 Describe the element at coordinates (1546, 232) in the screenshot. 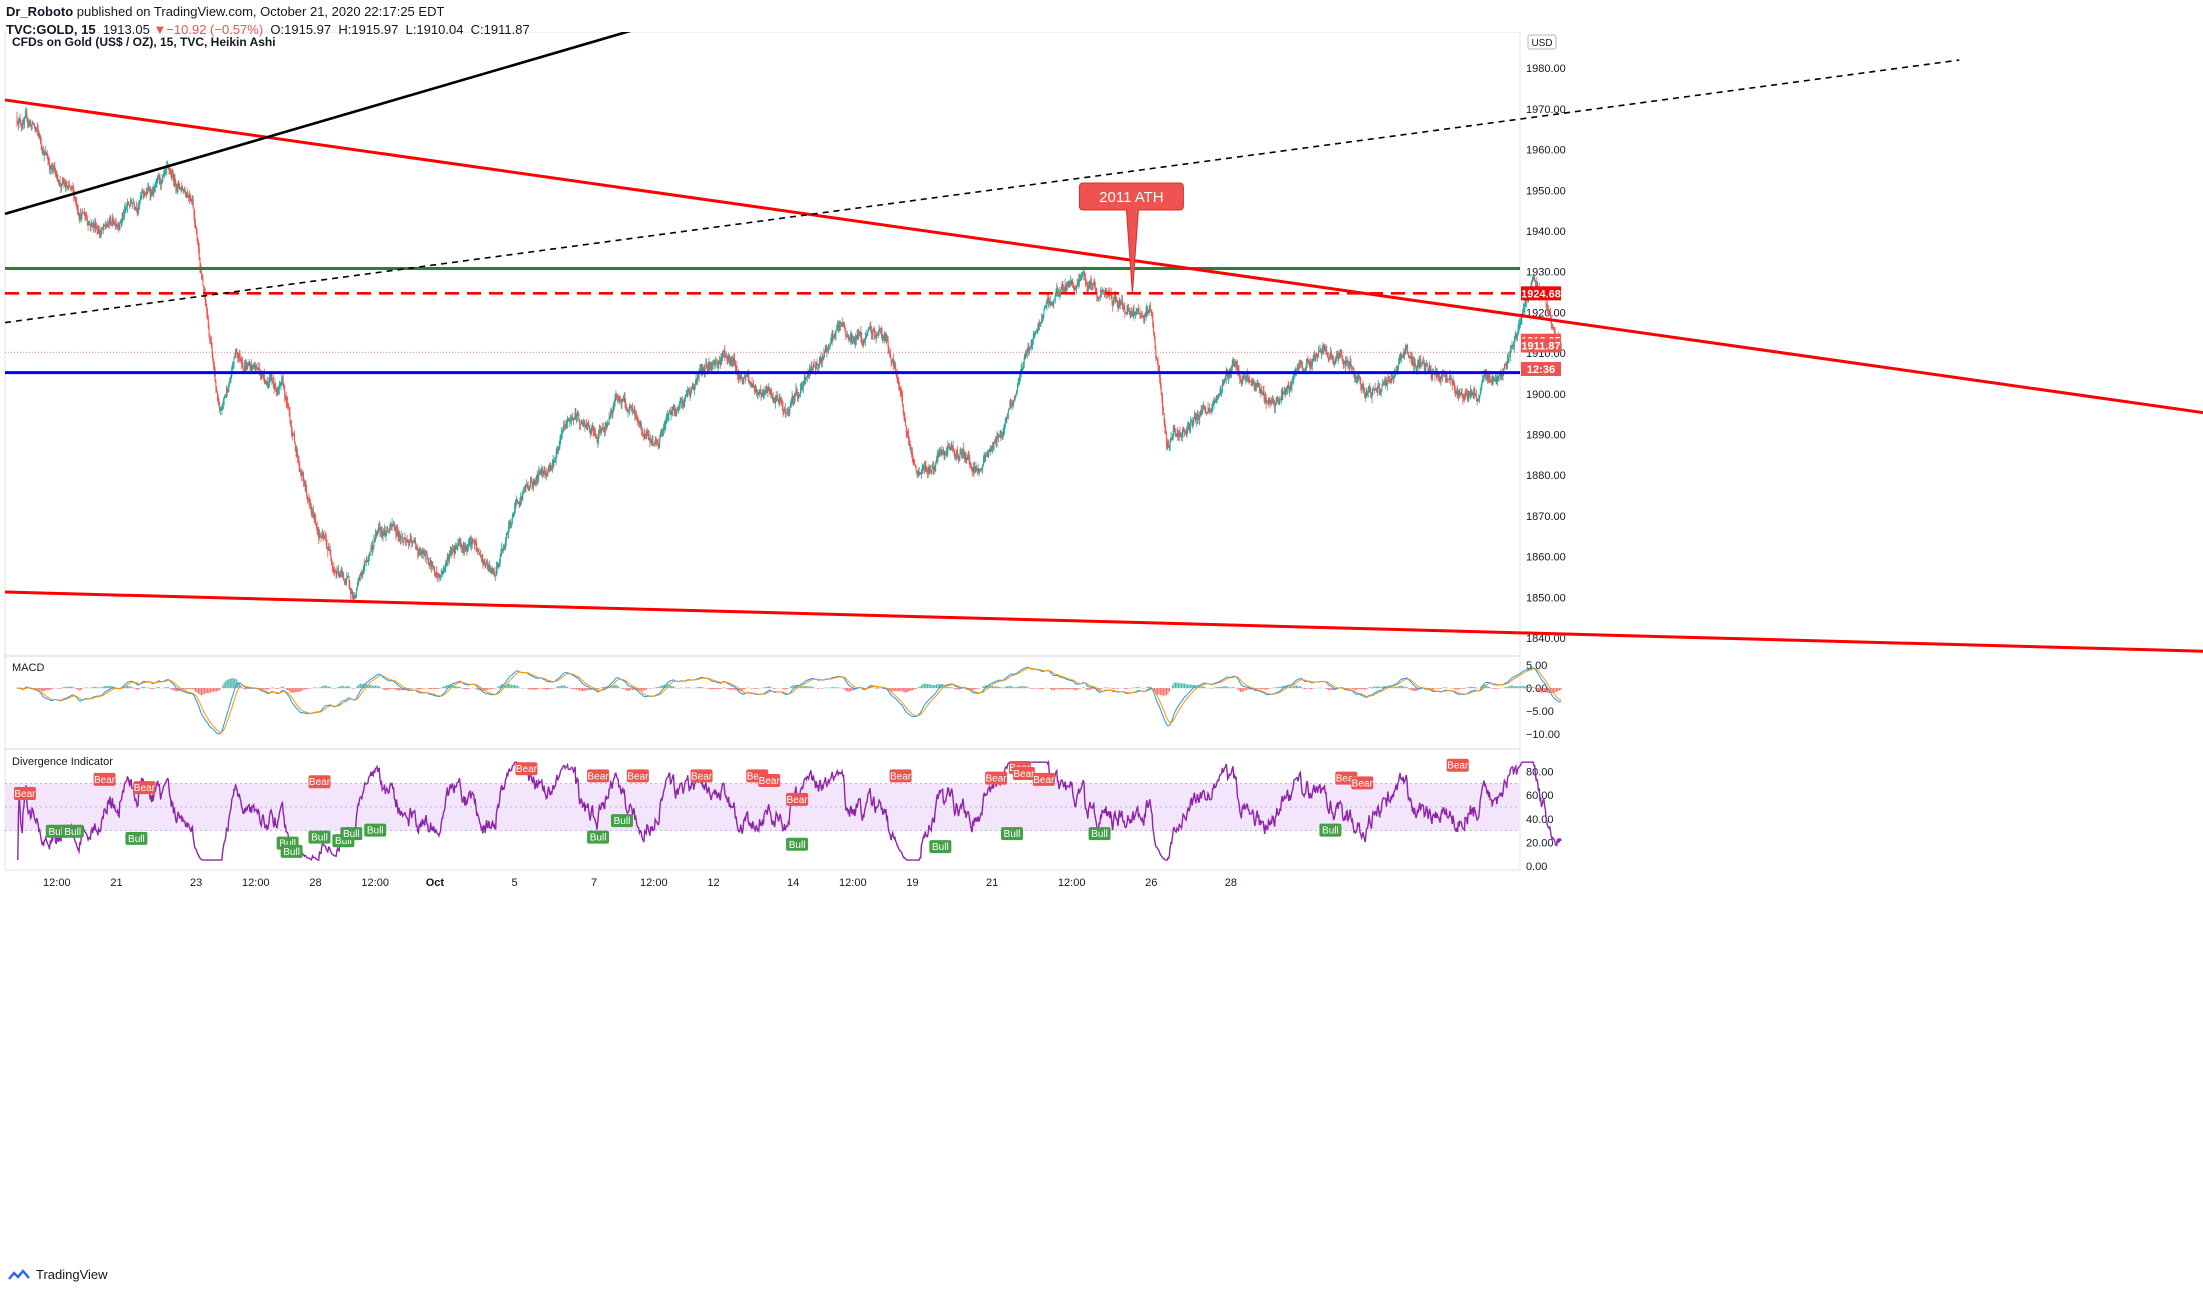

I see `price-tick-label: 1940.00` at that location.